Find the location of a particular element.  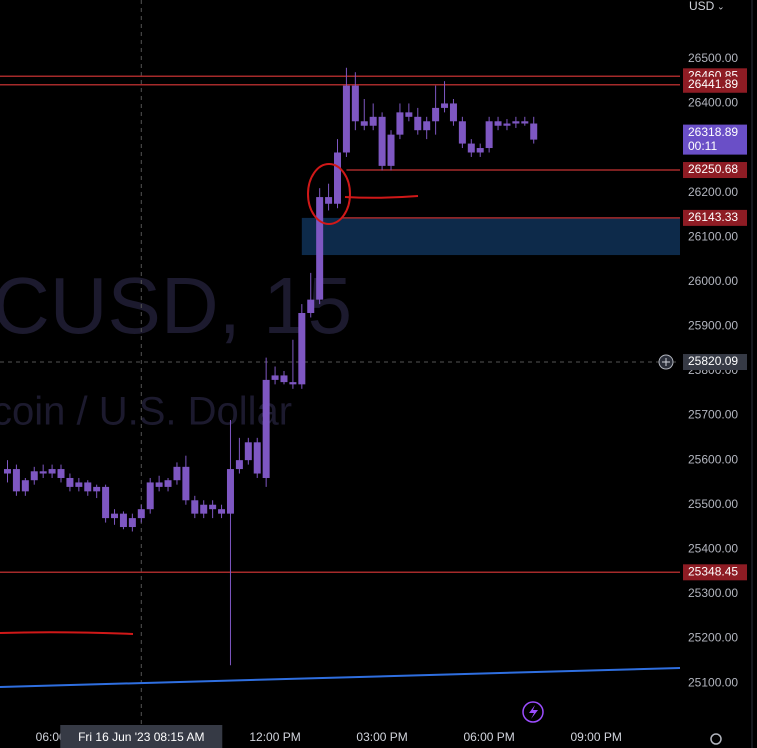

y-tick-label: 25600.00 is located at coordinates (713, 459).